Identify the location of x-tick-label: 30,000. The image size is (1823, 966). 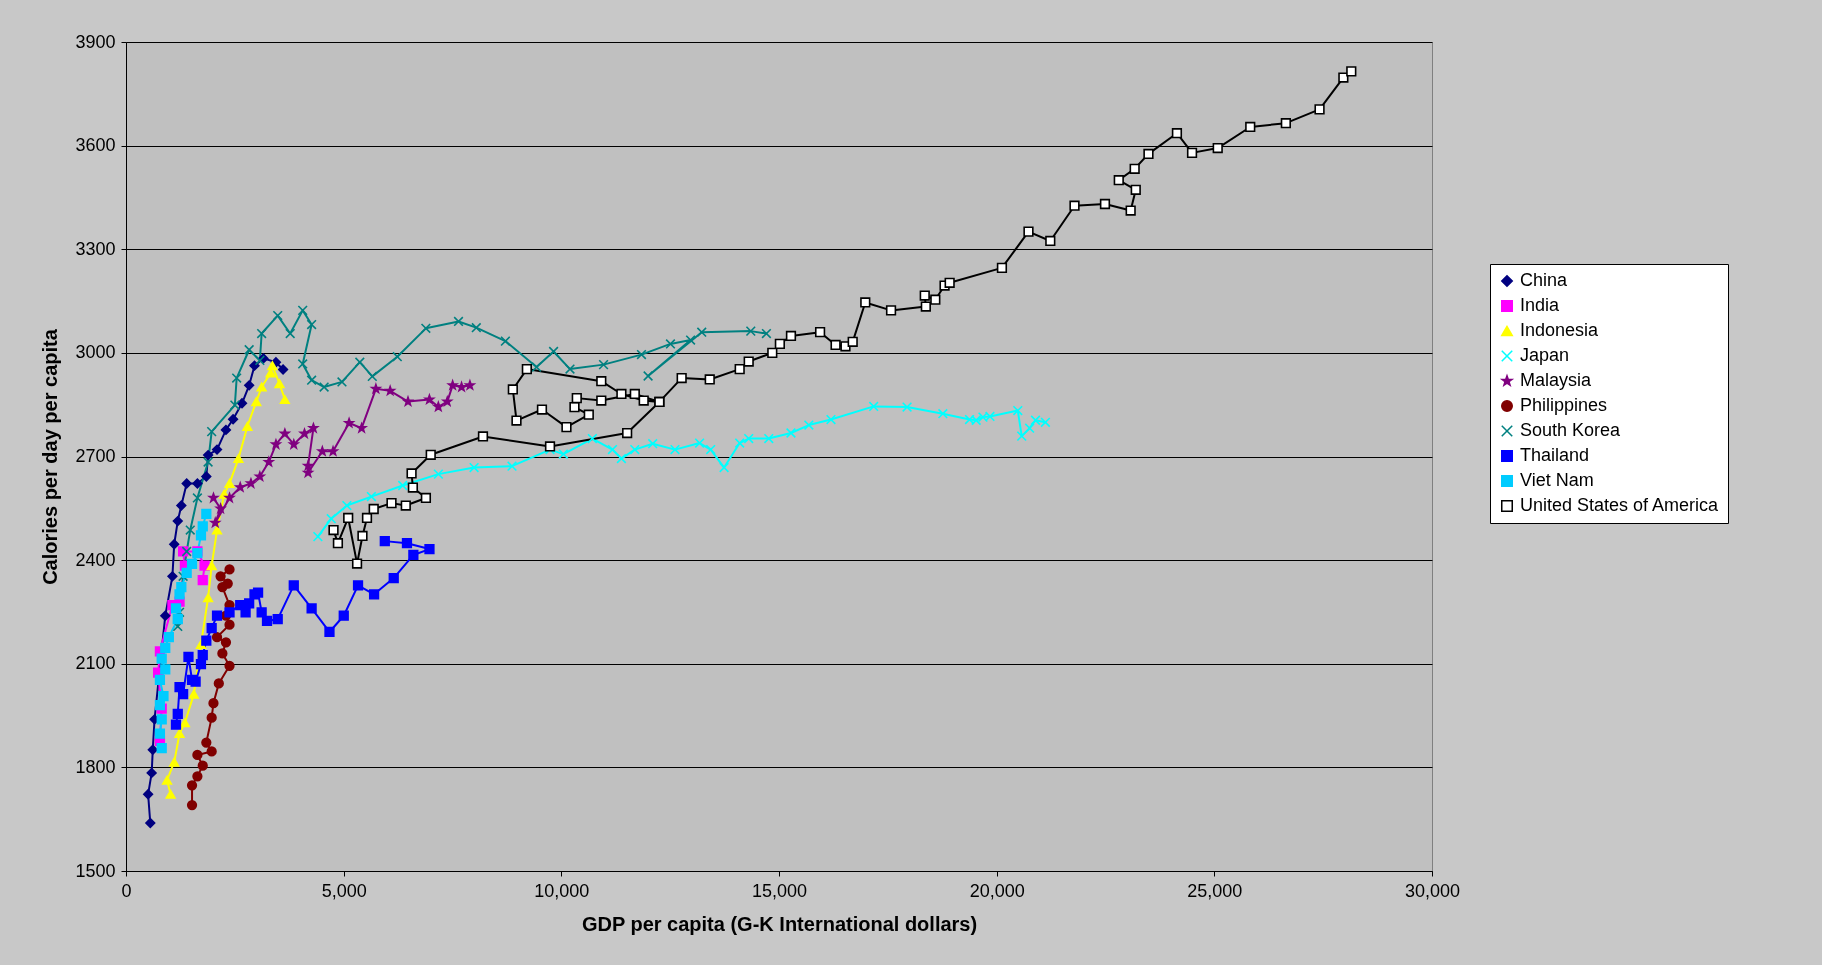
(1432, 890).